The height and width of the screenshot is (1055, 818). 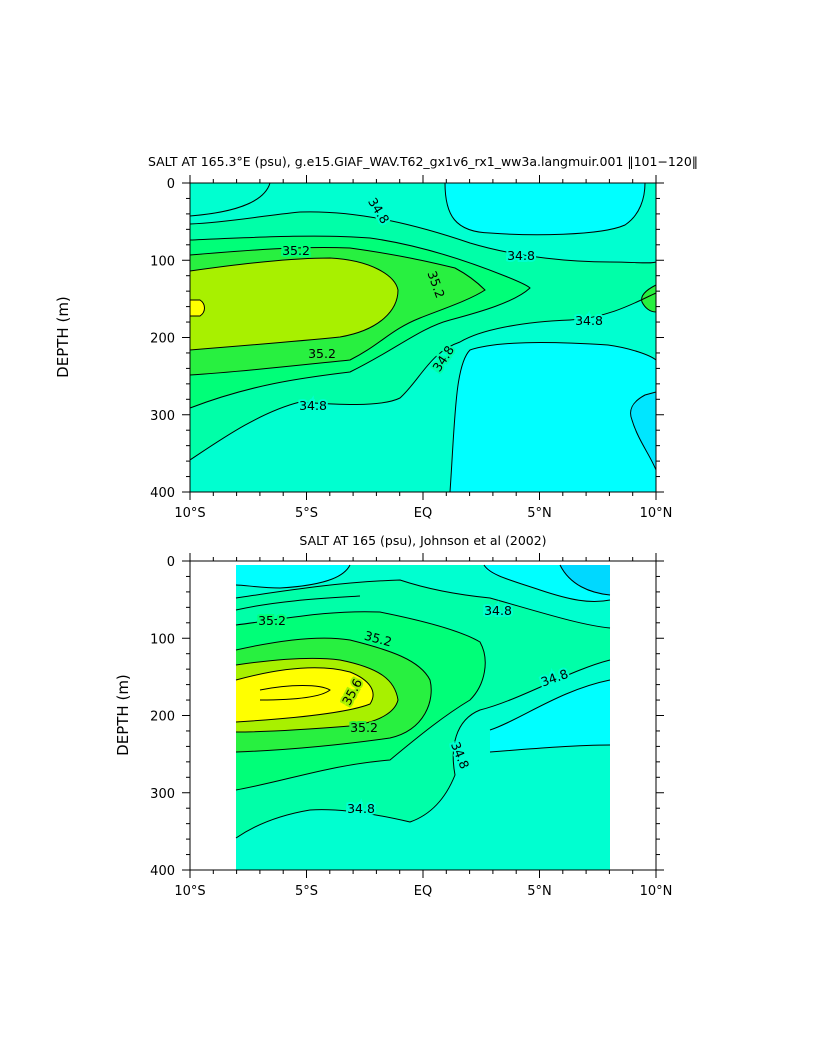 What do you see at coordinates (294, 304) in the screenshot?
I see `fill-35.4` at bounding box center [294, 304].